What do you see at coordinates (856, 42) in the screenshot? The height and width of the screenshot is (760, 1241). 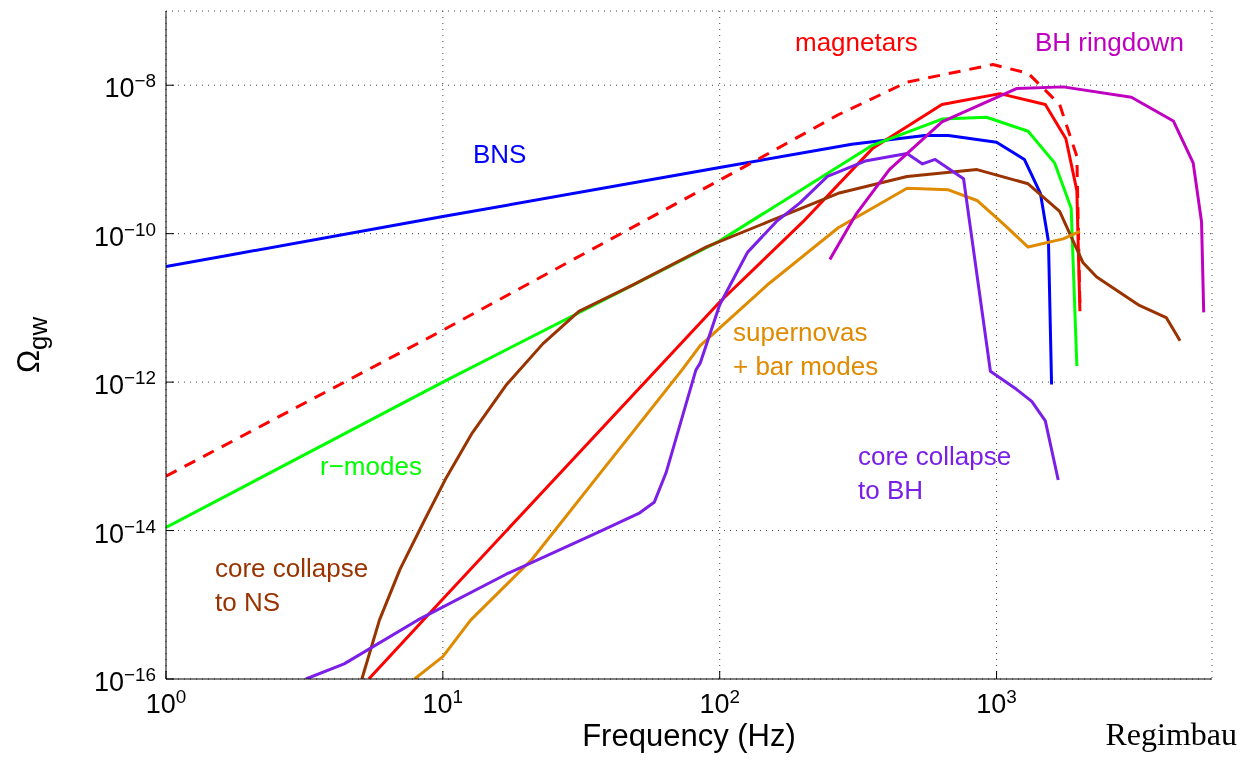 I see `text: magnetars` at bounding box center [856, 42].